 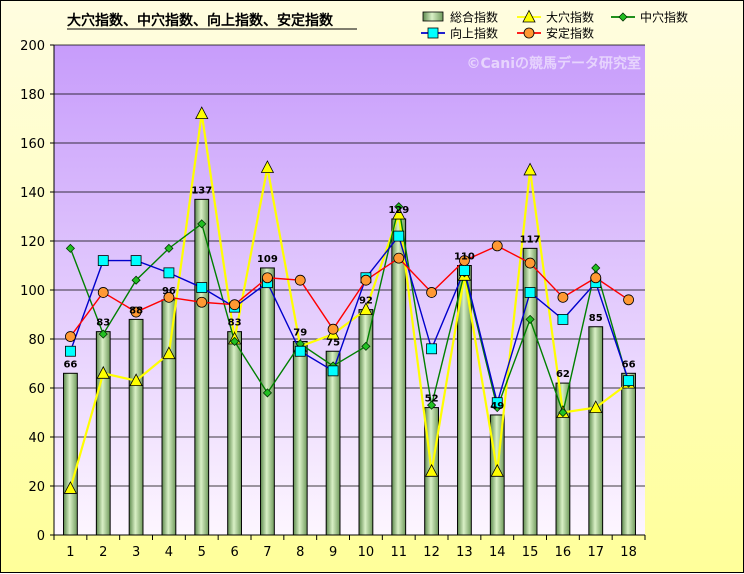 I want to click on x-tick-label: 1, so click(x=70, y=552).